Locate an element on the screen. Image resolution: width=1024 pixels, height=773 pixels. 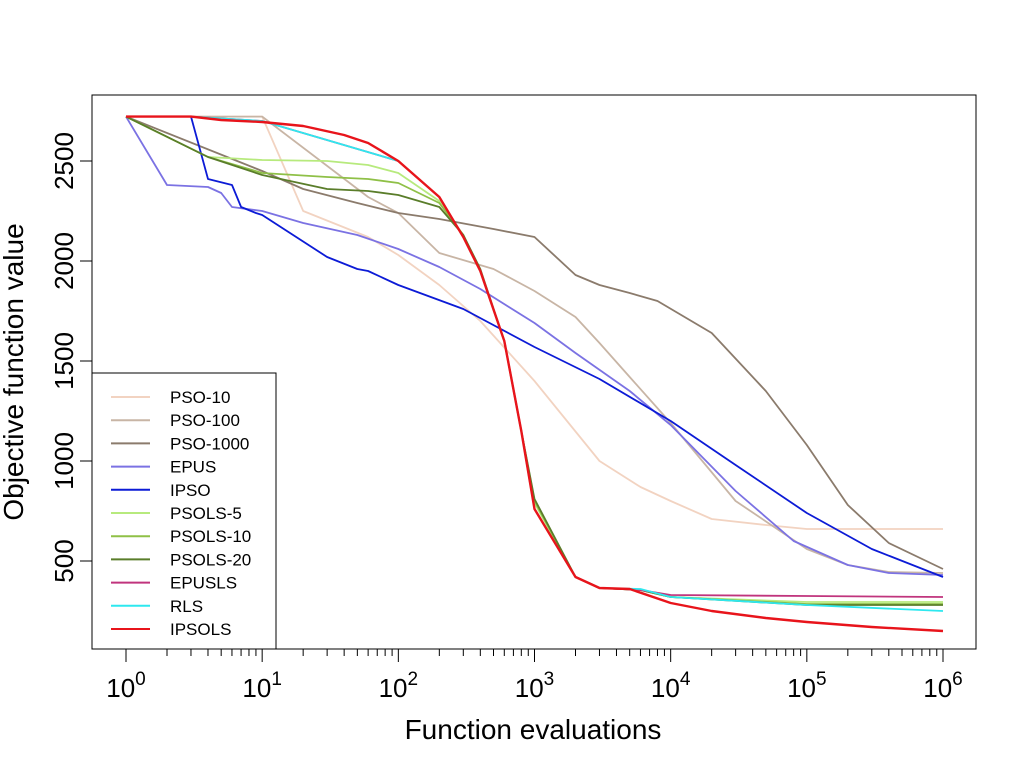
y-tick-label: 2000 is located at coordinates (64, 261).